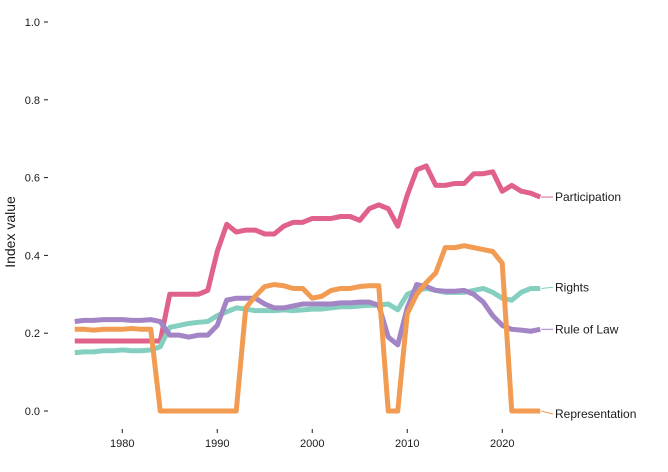 Image resolution: width=668 pixels, height=472 pixels. I want to click on series-label-participation: Participation, so click(588, 197).